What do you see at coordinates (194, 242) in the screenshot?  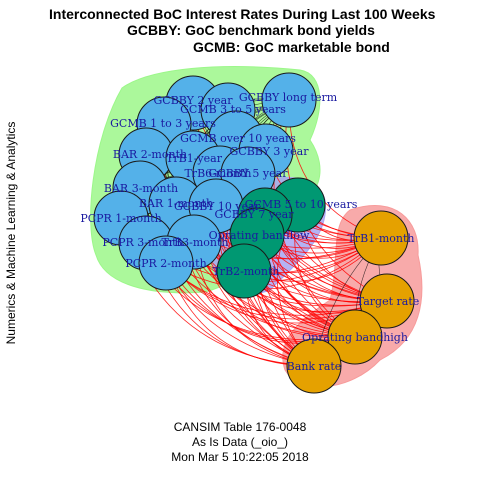 I see `node-label-trb3m: TrB3-month` at bounding box center [194, 242].